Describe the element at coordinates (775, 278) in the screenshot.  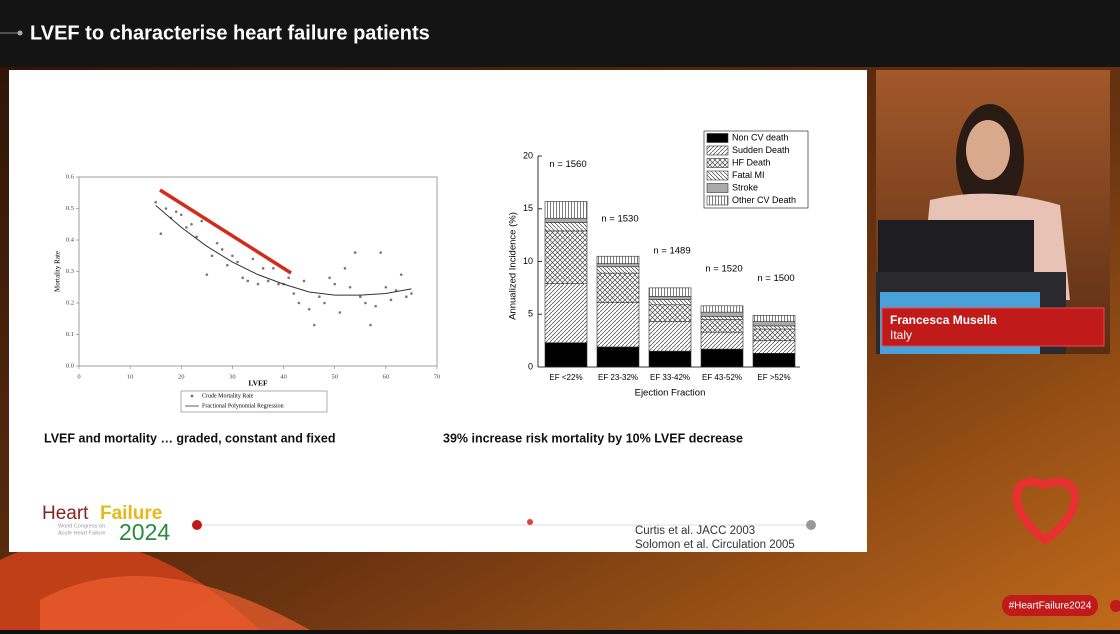
I see `bar-annotation: n = 1500` at that location.